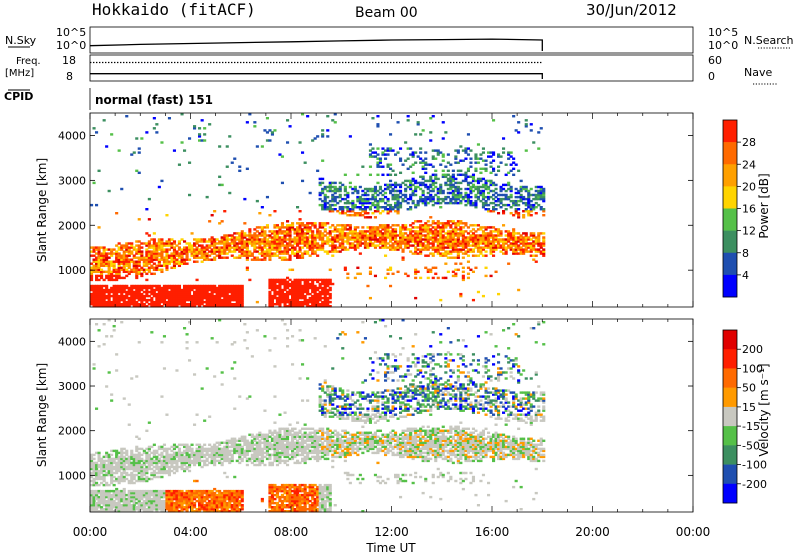  What do you see at coordinates (71, 45) in the screenshot?
I see `nsky-tick-bottom: 10^0` at bounding box center [71, 45].